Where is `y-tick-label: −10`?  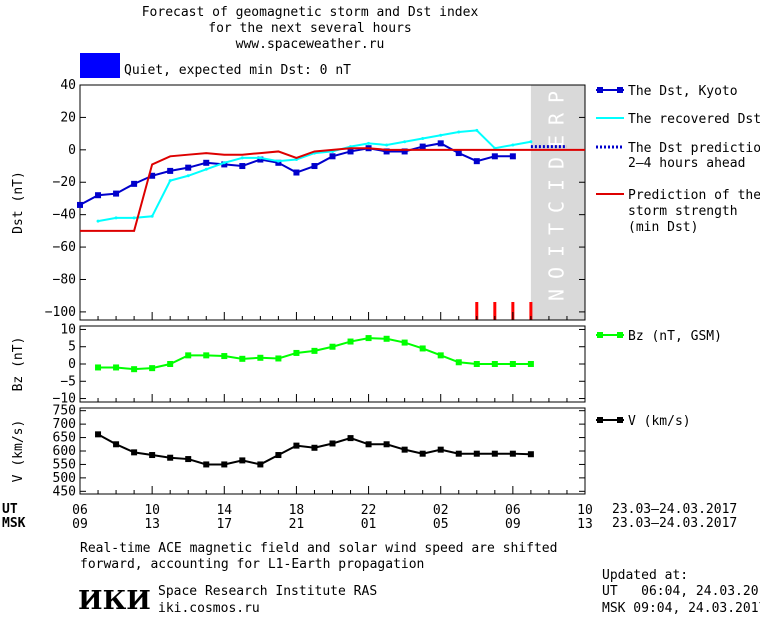
y-tick-label: −10 is located at coordinates (64, 399).